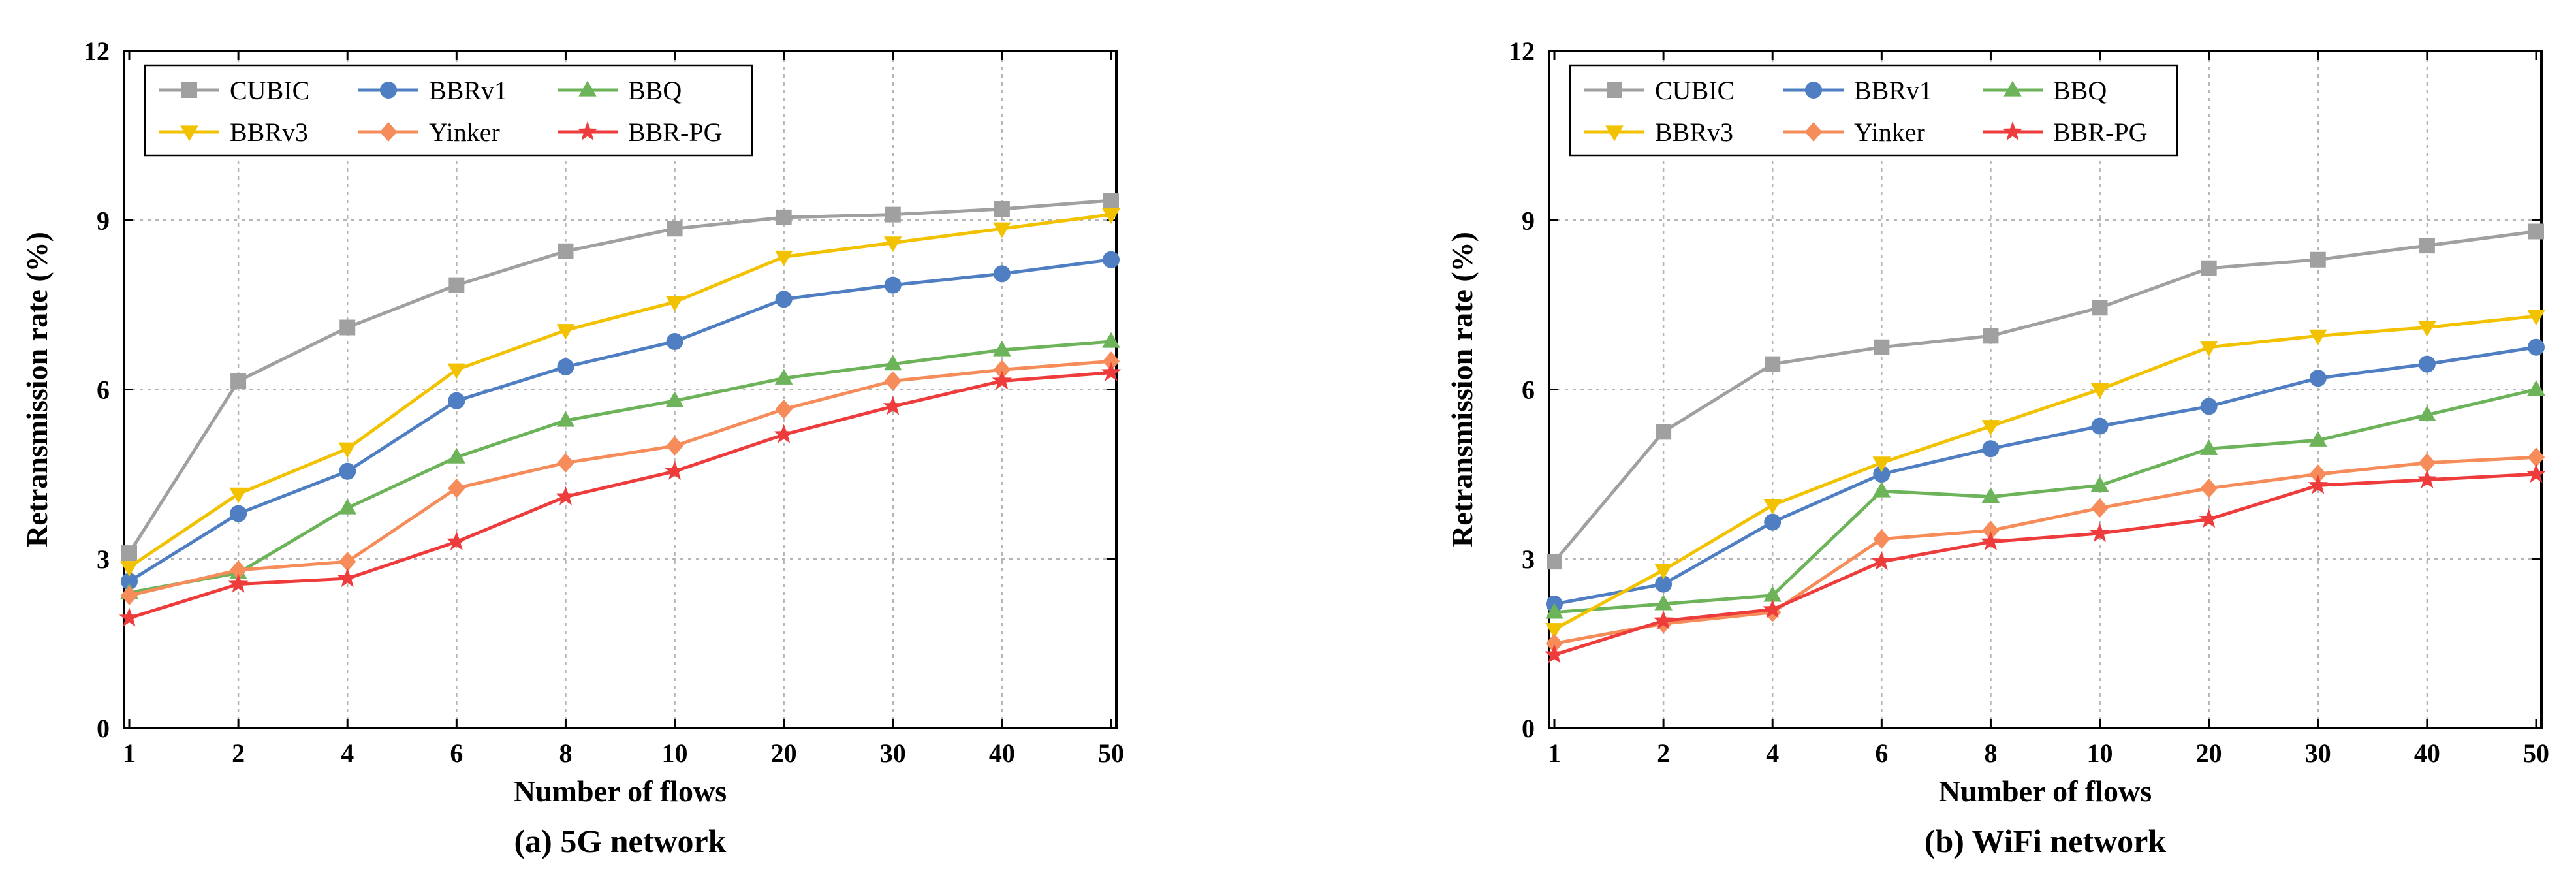  Describe the element at coordinates (2046, 791) in the screenshot. I see `x-axis-title: Number of flows` at that location.